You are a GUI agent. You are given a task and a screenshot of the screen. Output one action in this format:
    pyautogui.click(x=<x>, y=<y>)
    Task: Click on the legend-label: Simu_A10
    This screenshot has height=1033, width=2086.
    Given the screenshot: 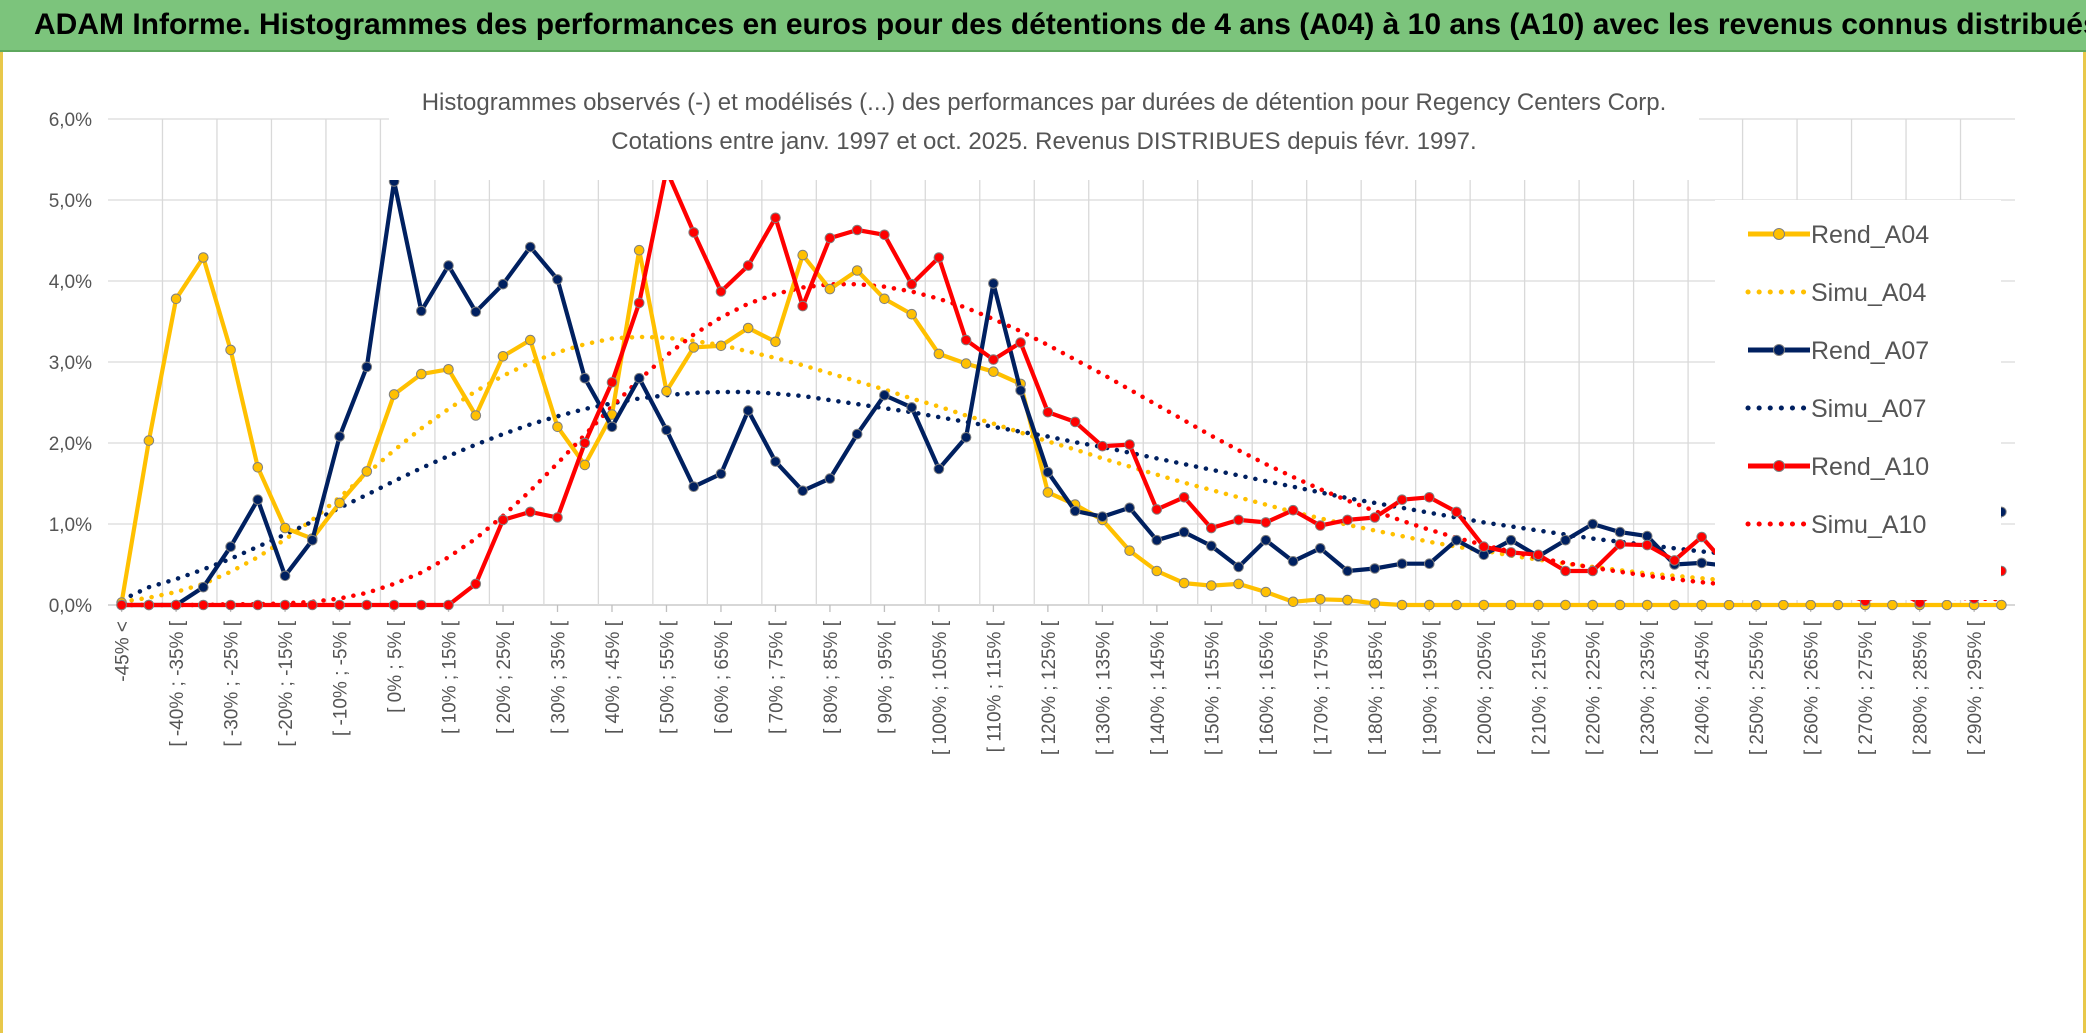 What is the action you would take?
    pyautogui.click(x=1868, y=525)
    